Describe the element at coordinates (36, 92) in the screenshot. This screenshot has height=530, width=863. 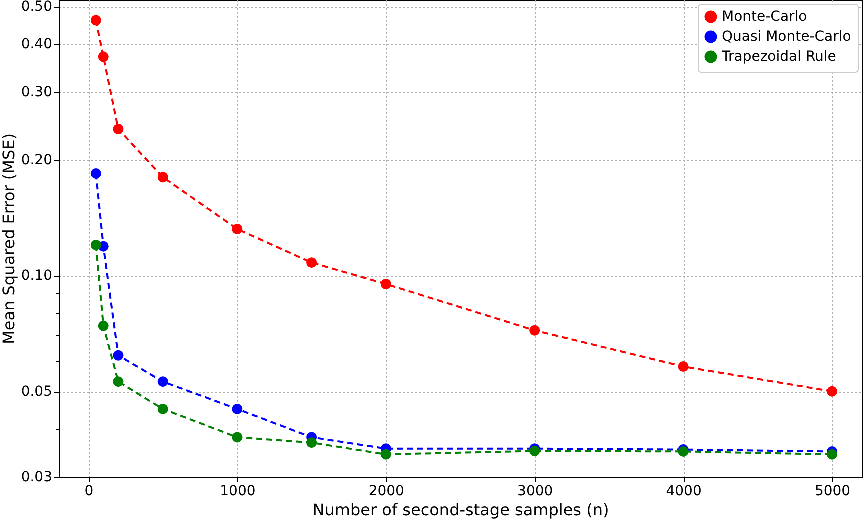
I see `y-tick-label: 0.30` at that location.